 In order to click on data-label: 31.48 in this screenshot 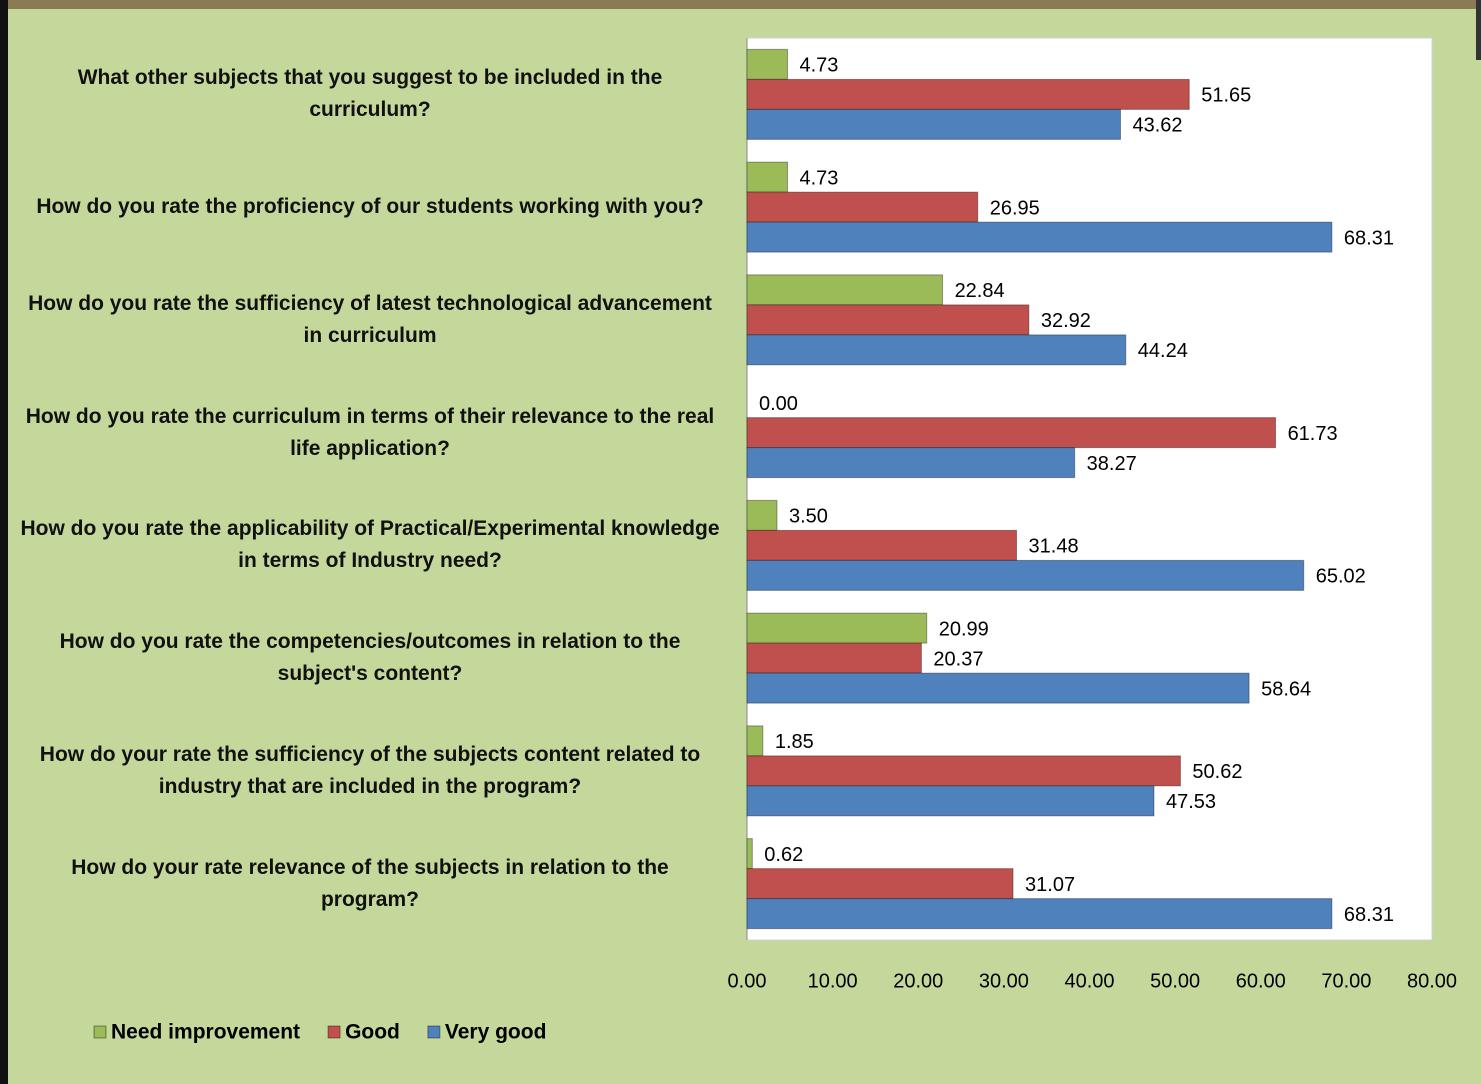, I will do `click(1054, 547)`.